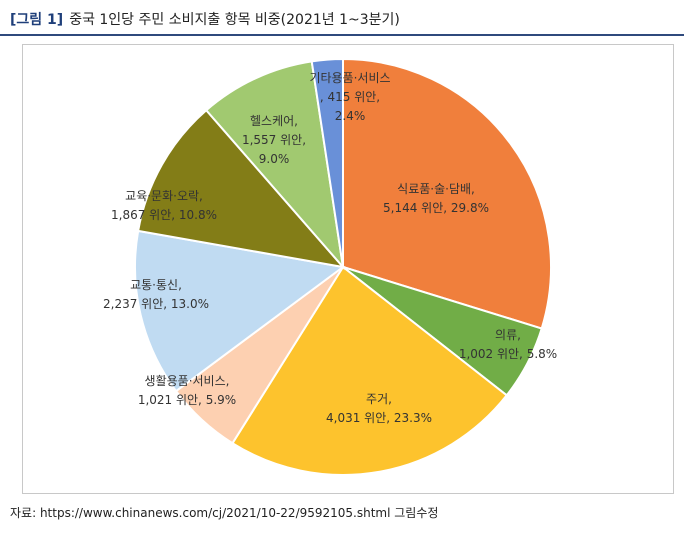  I want to click on pie-data-label-line: 9.0%, so click(274, 159).